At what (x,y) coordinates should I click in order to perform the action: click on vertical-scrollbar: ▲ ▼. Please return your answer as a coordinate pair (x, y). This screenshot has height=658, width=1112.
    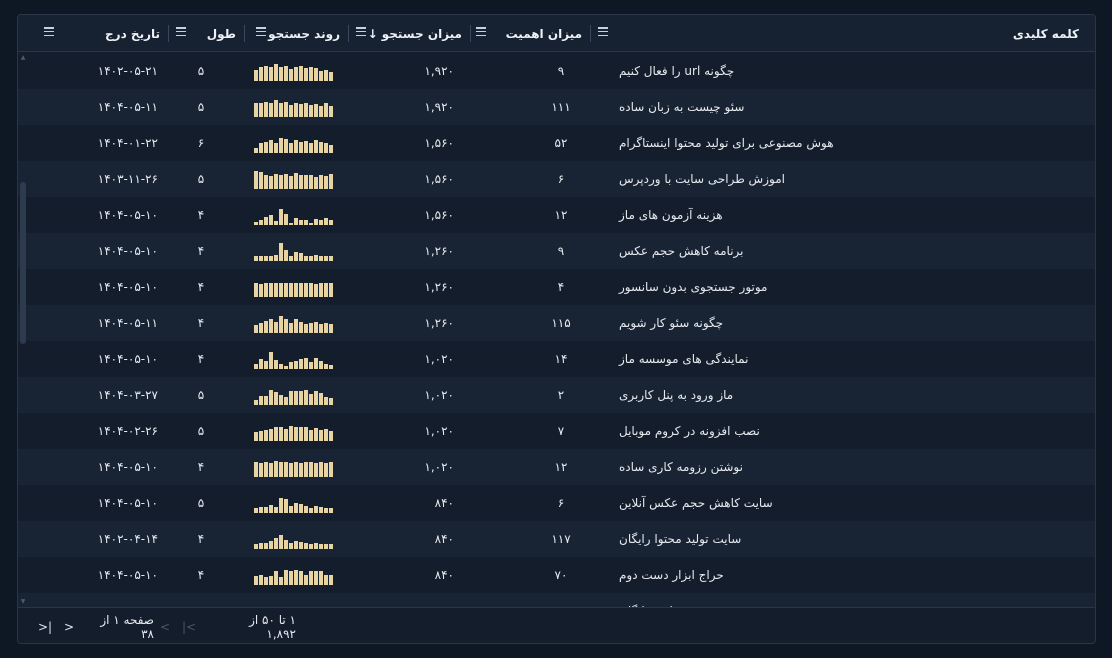
    Looking at the image, I should click on (23, 330).